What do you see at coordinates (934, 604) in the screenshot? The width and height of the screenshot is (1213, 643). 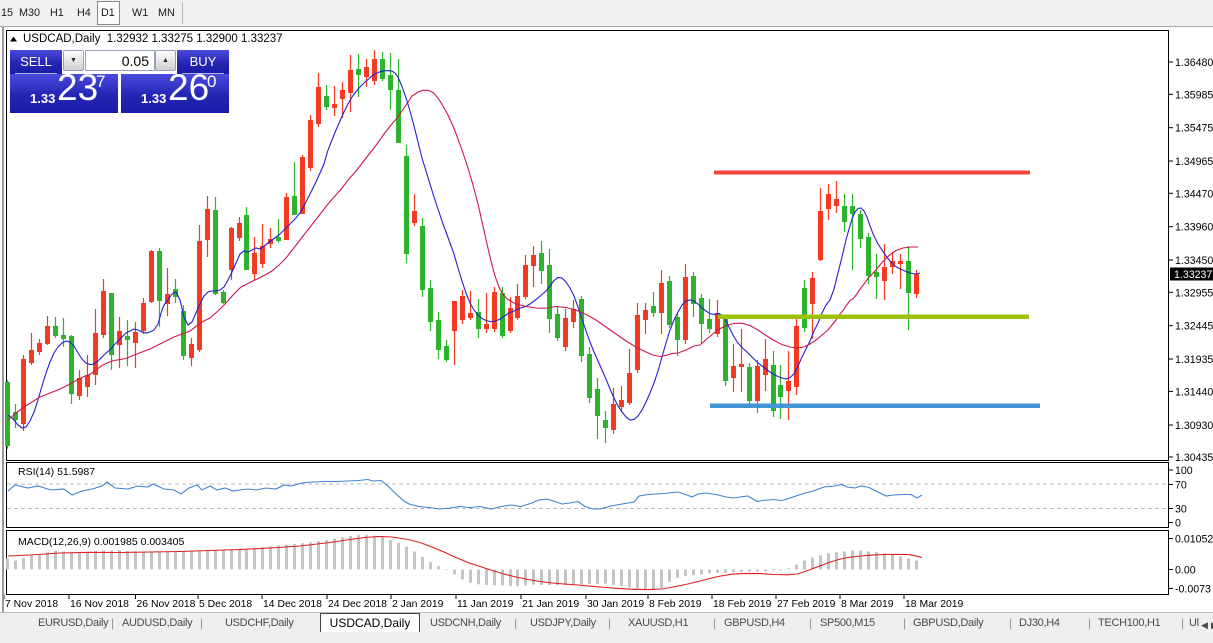 I see `svg-text: 18 Mar 2019` at bounding box center [934, 604].